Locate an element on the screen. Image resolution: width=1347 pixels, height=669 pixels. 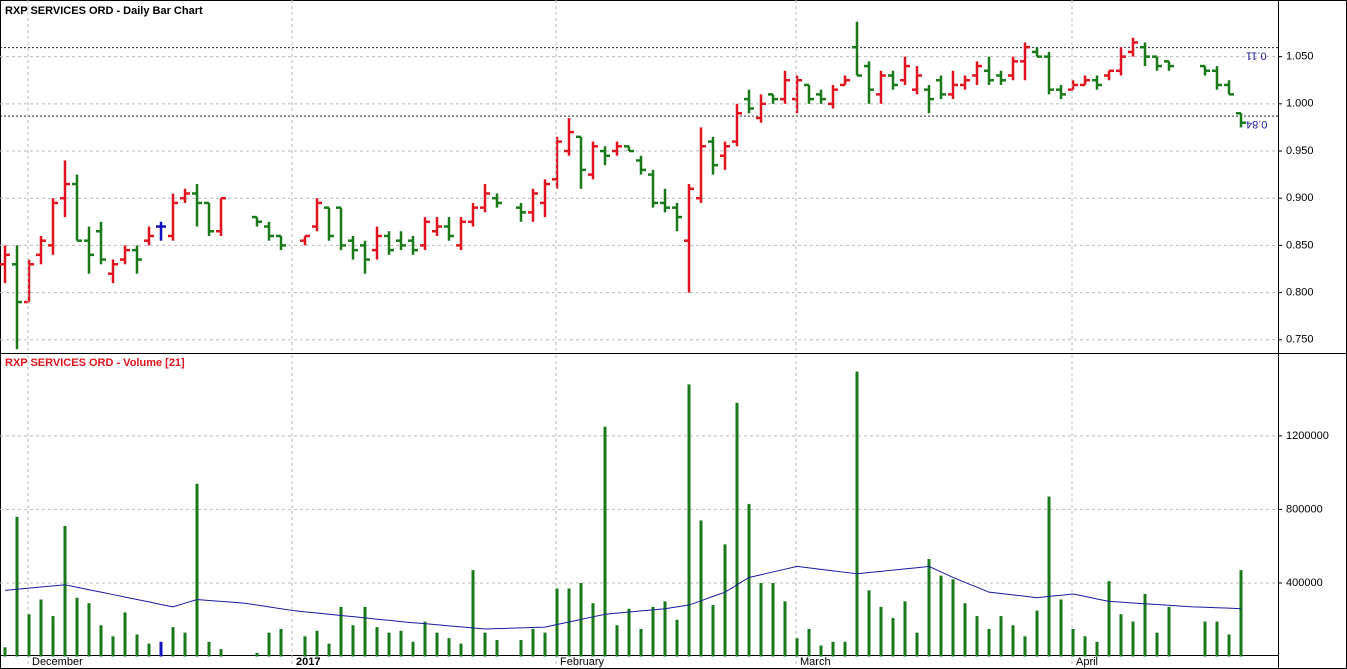
y-tick-label: 800000 is located at coordinates (1304, 509).